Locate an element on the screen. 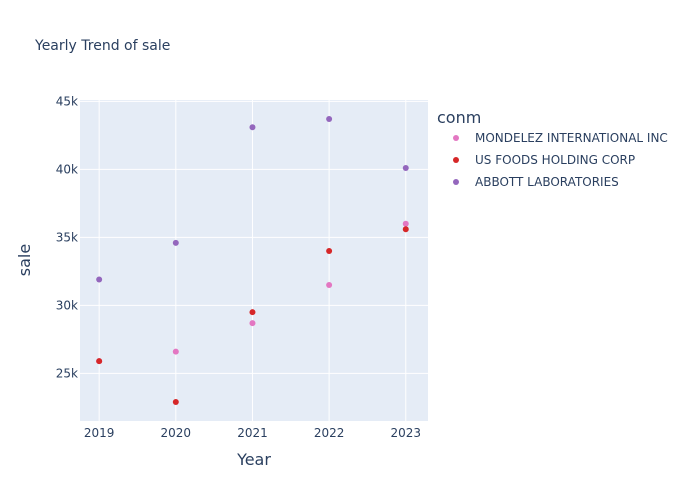 The width and height of the screenshot is (700, 500). y-tick-label: 35k is located at coordinates (67, 237).